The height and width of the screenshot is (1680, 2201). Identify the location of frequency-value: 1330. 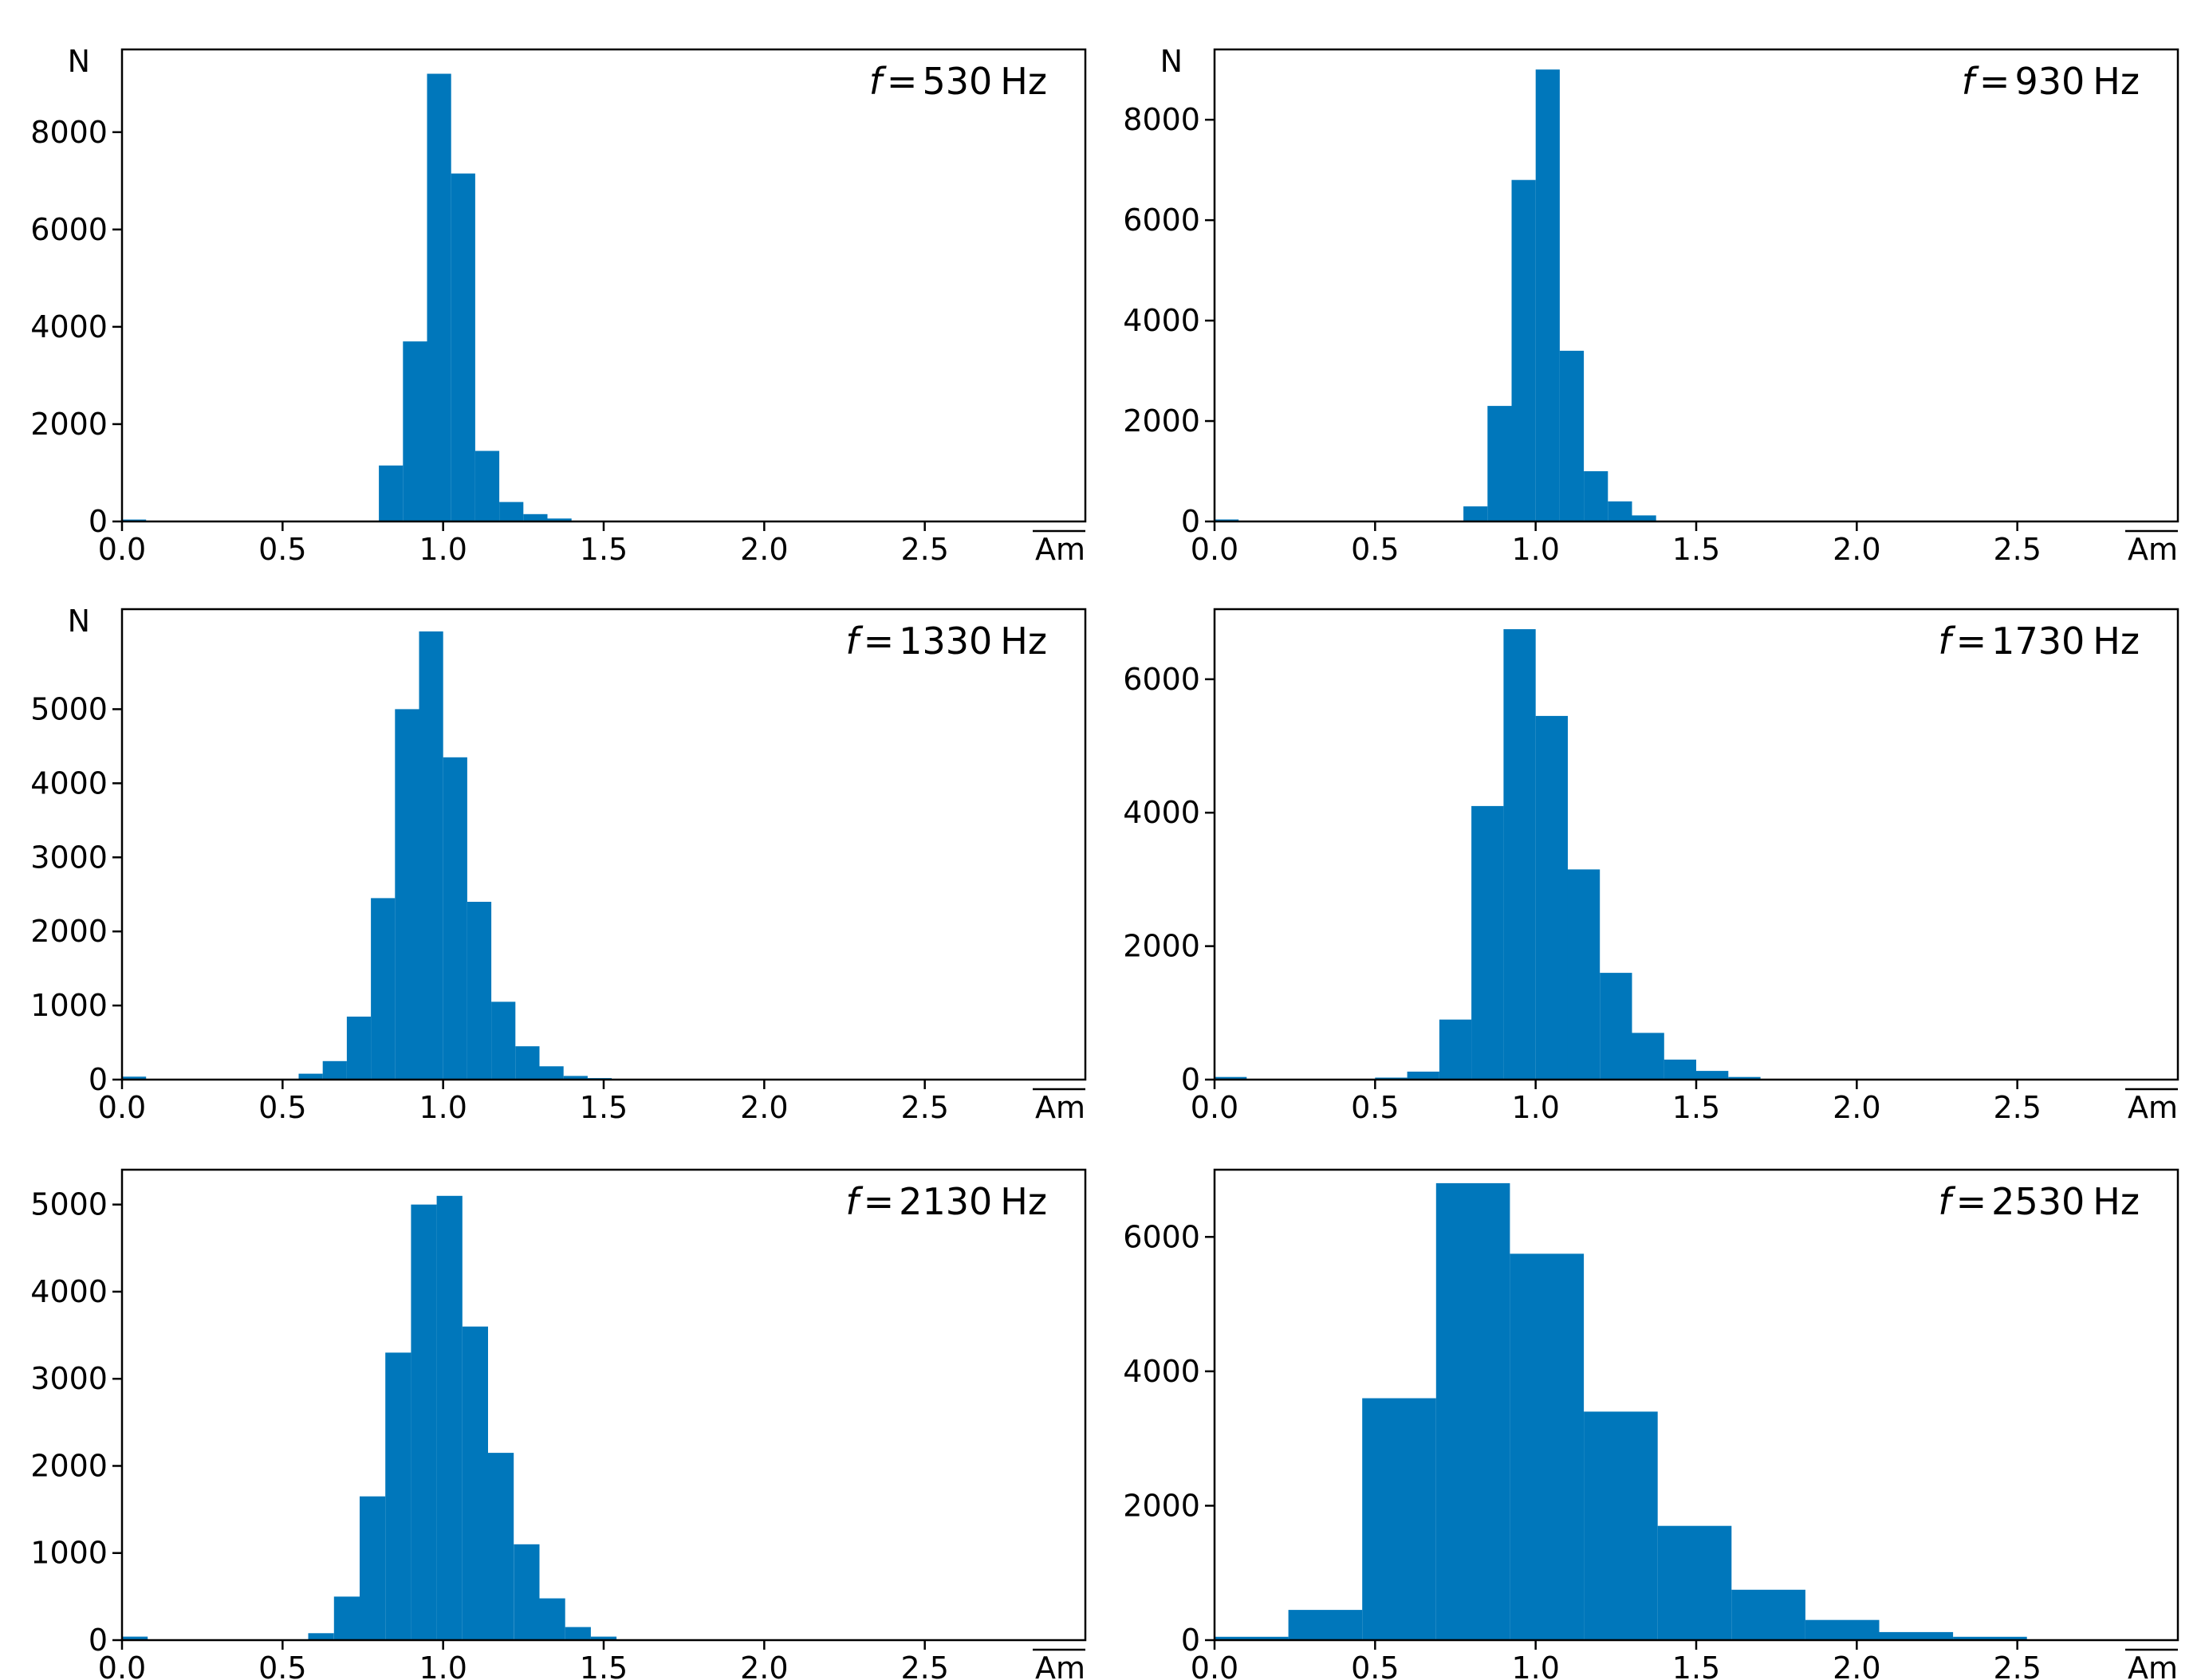
(945, 641).